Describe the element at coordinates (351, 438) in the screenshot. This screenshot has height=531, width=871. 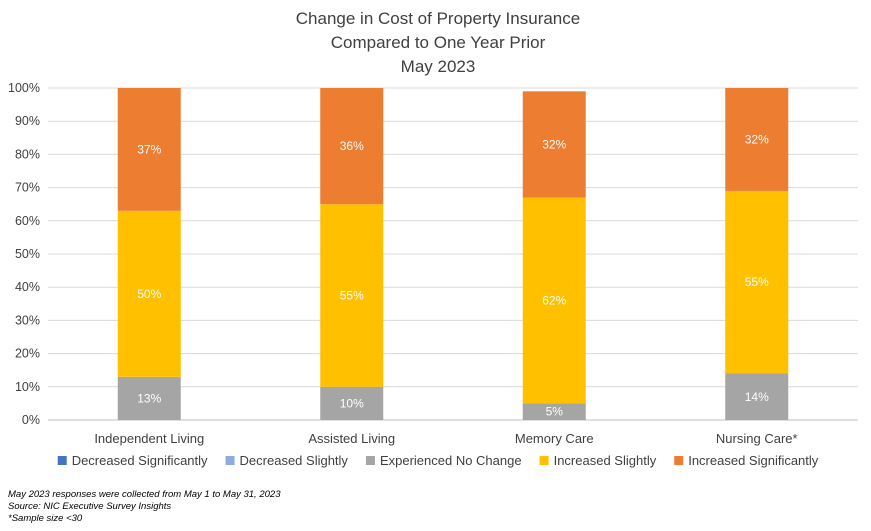
I see `x-category-label: Assisted Living` at that location.